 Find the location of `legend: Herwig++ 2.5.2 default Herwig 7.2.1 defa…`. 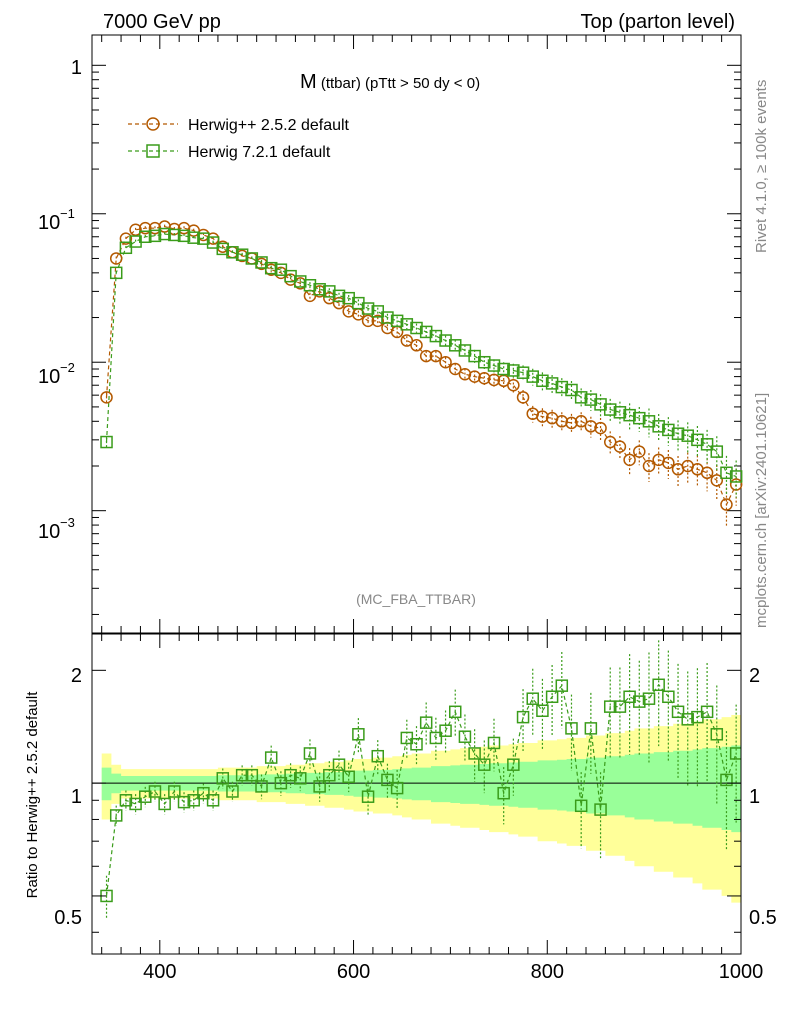

legend: Herwig++ 2.5.2 default Herwig 7.2.1 defa… is located at coordinates (239, 139).